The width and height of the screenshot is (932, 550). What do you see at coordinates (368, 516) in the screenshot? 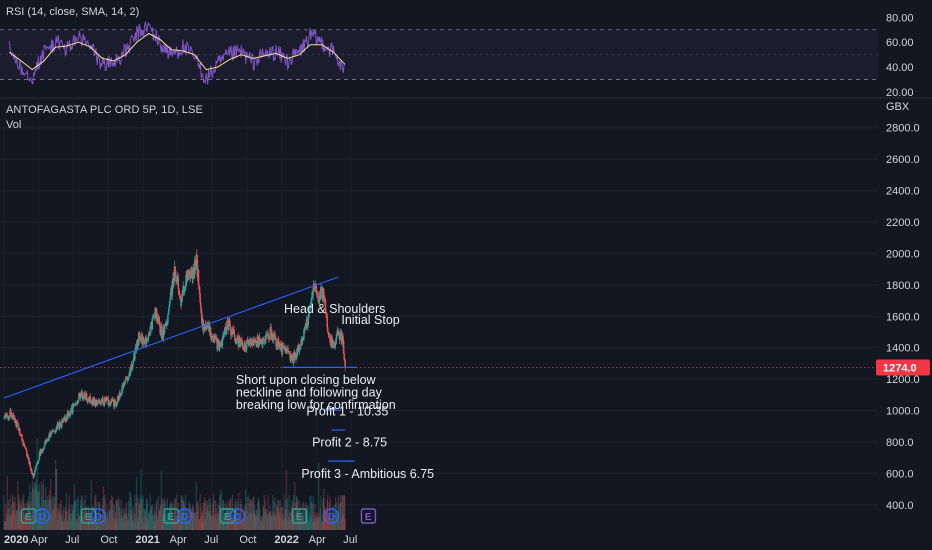
I see `future-earnings-badge` at bounding box center [368, 516].